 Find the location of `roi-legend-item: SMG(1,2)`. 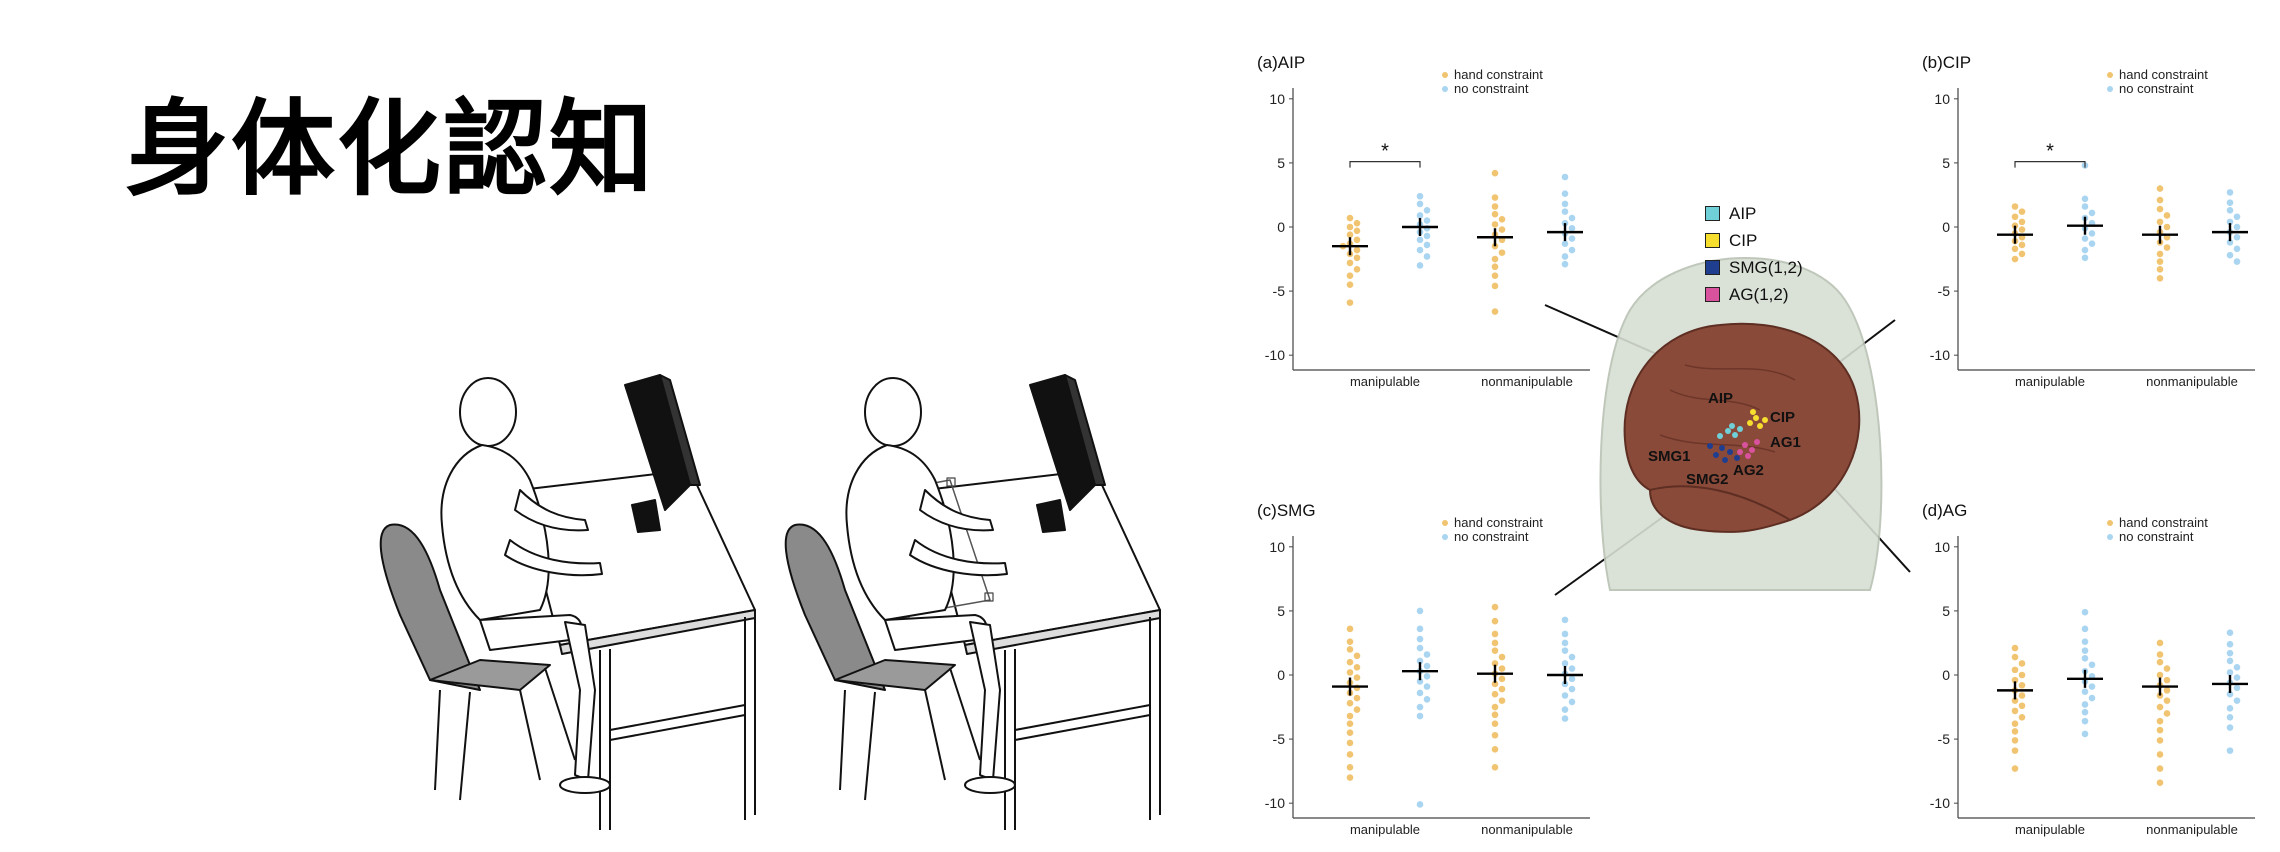

roi-legend-item: SMG(1,2) is located at coordinates (1754, 267).